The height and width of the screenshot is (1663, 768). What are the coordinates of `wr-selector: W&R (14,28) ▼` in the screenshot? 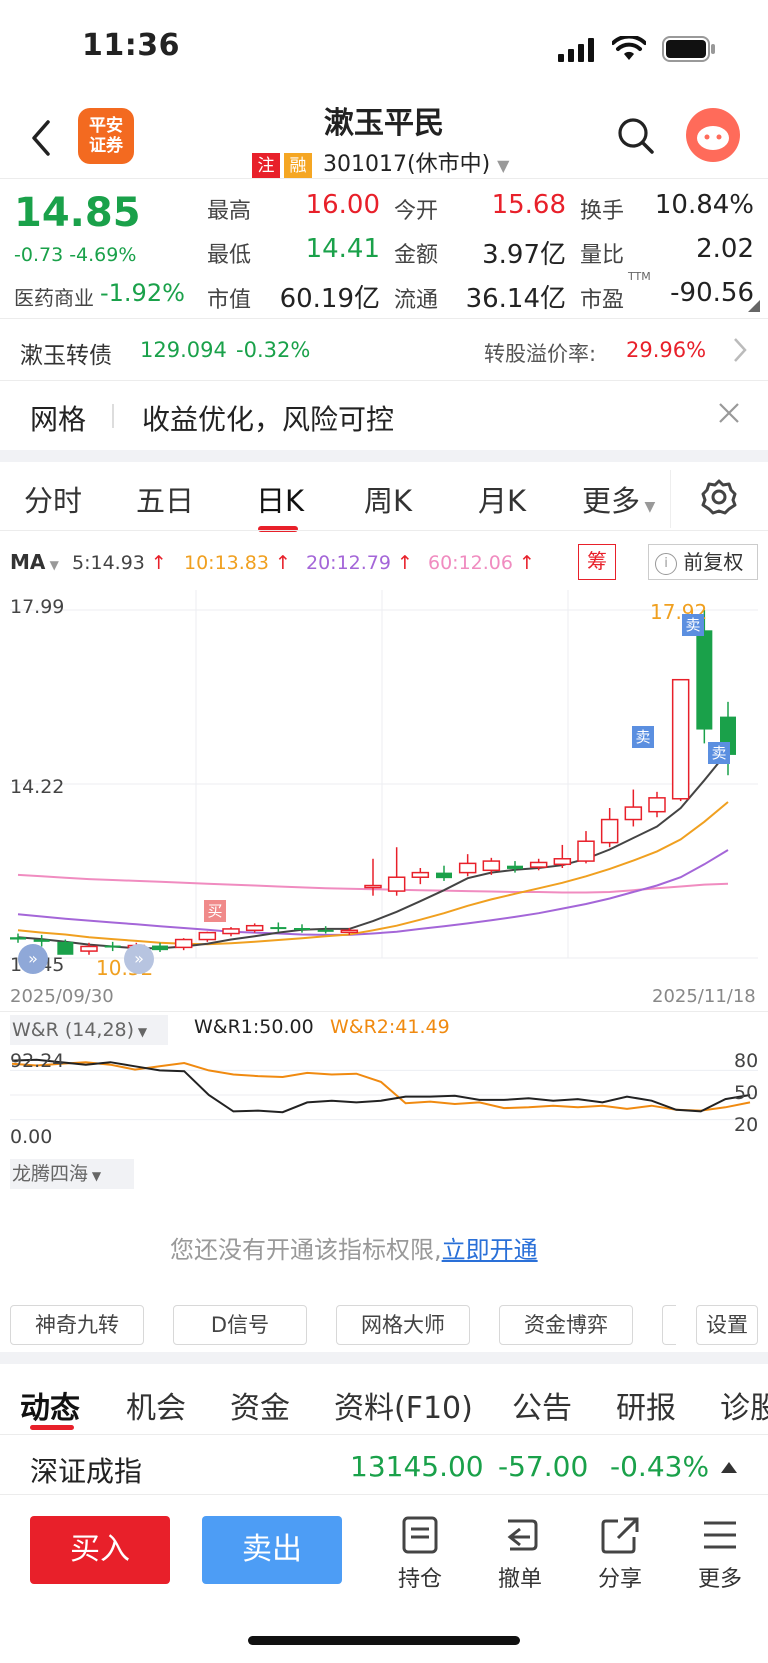 It's located at (89, 1030).